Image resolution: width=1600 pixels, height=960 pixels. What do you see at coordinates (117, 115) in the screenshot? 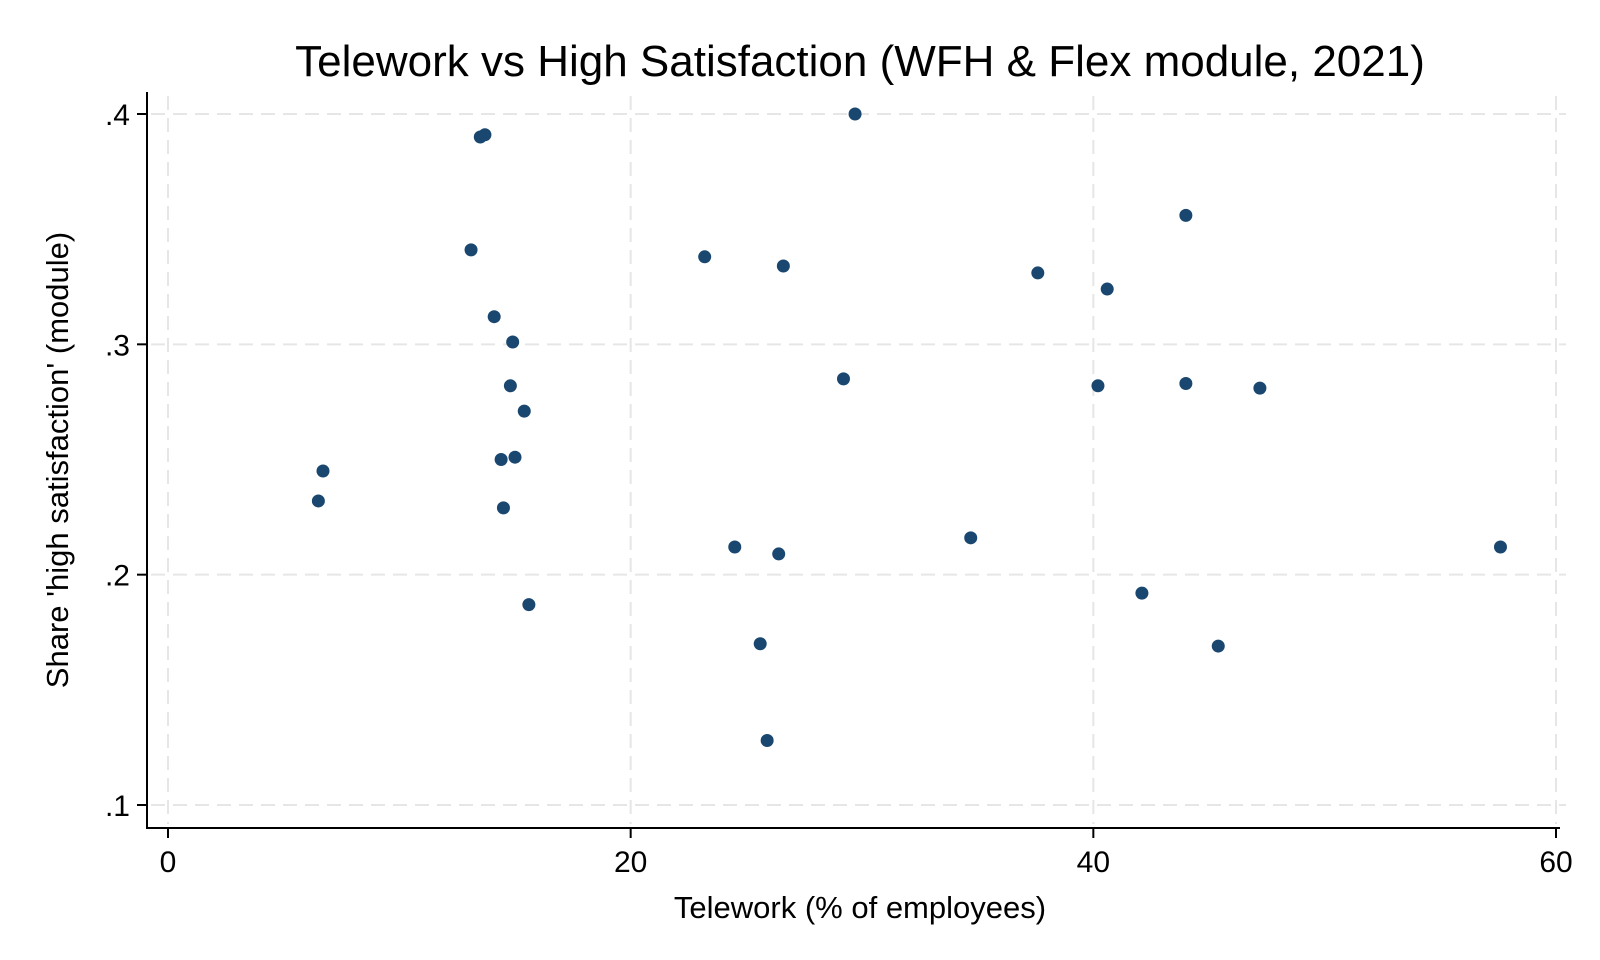
I see `y-tick-label: .4` at bounding box center [117, 115].